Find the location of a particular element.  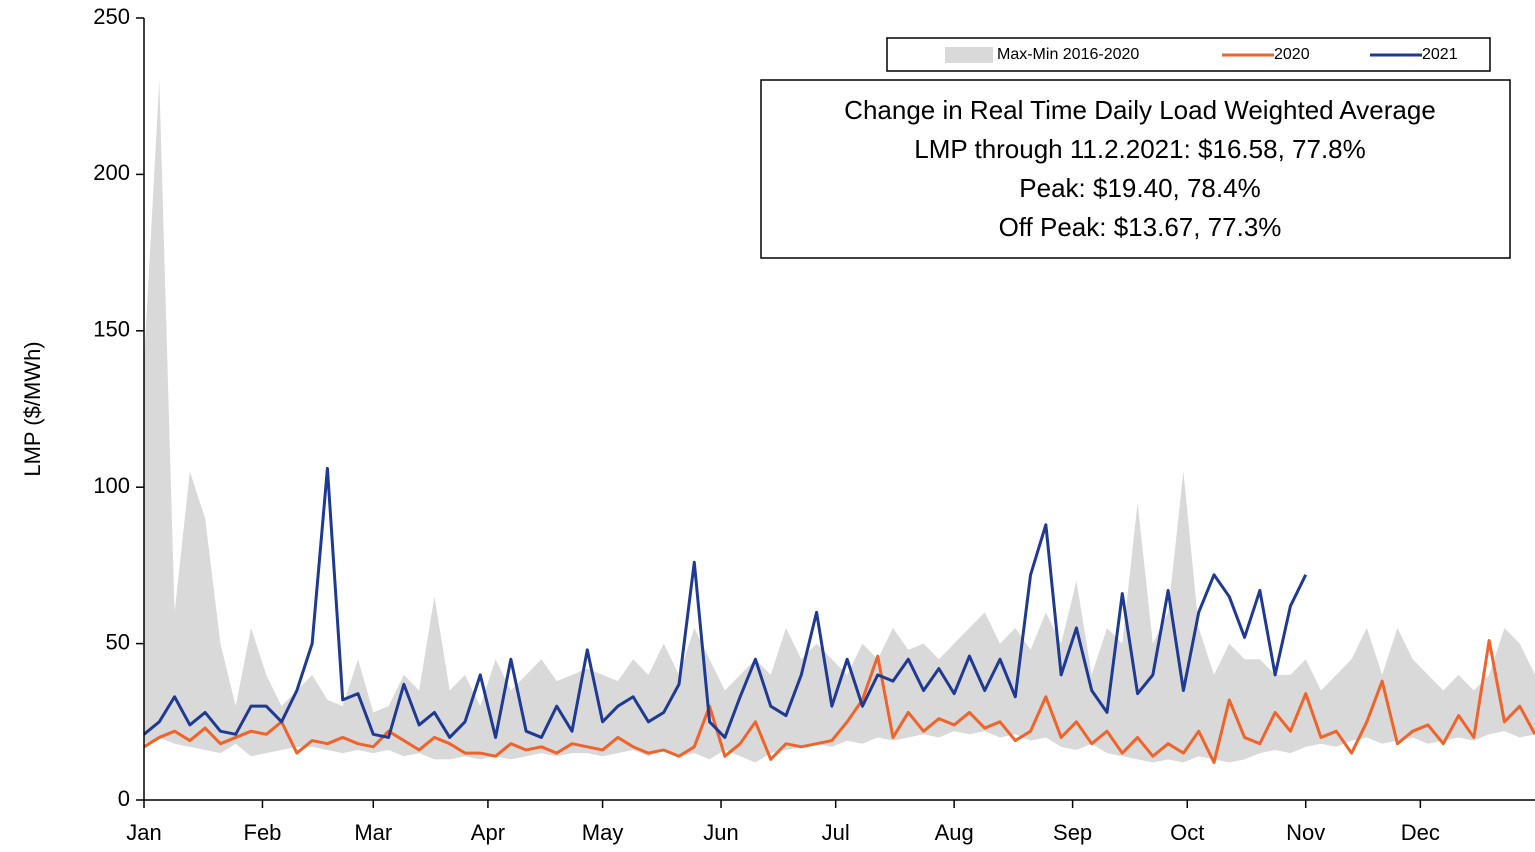

x-tick-label: Jan is located at coordinates (143, 832).